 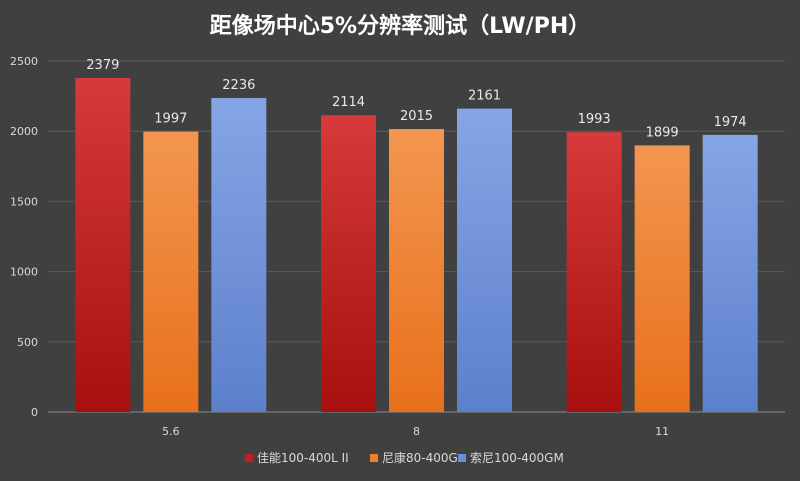 What do you see at coordinates (238, 85) in the screenshot?
I see `data-label: 2236` at bounding box center [238, 85].